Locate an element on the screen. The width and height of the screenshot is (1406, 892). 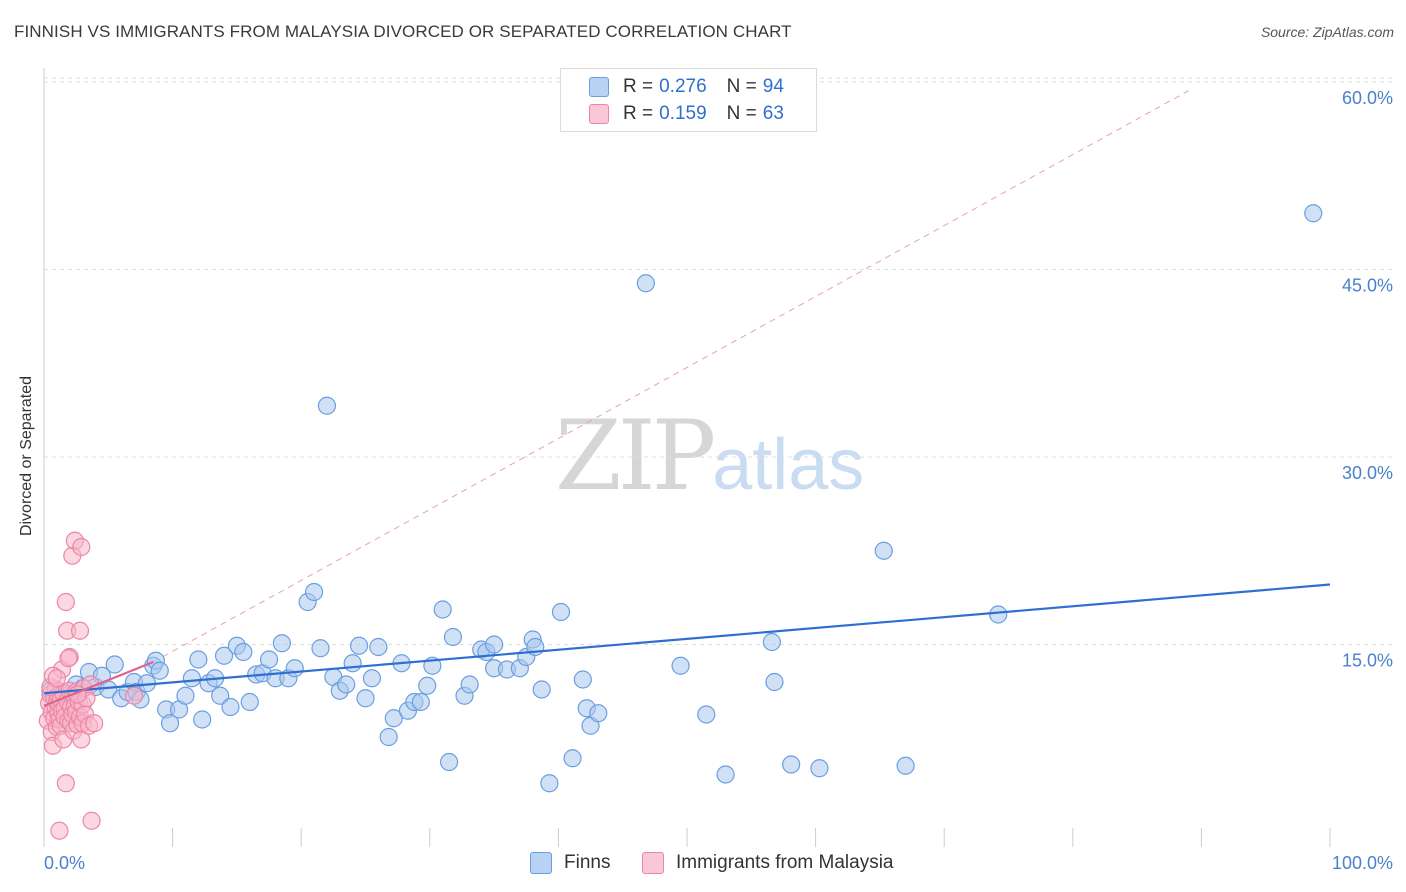
bottom-legend-malaysia: Immigrants from Malaysia is located at coordinates (768, 863).